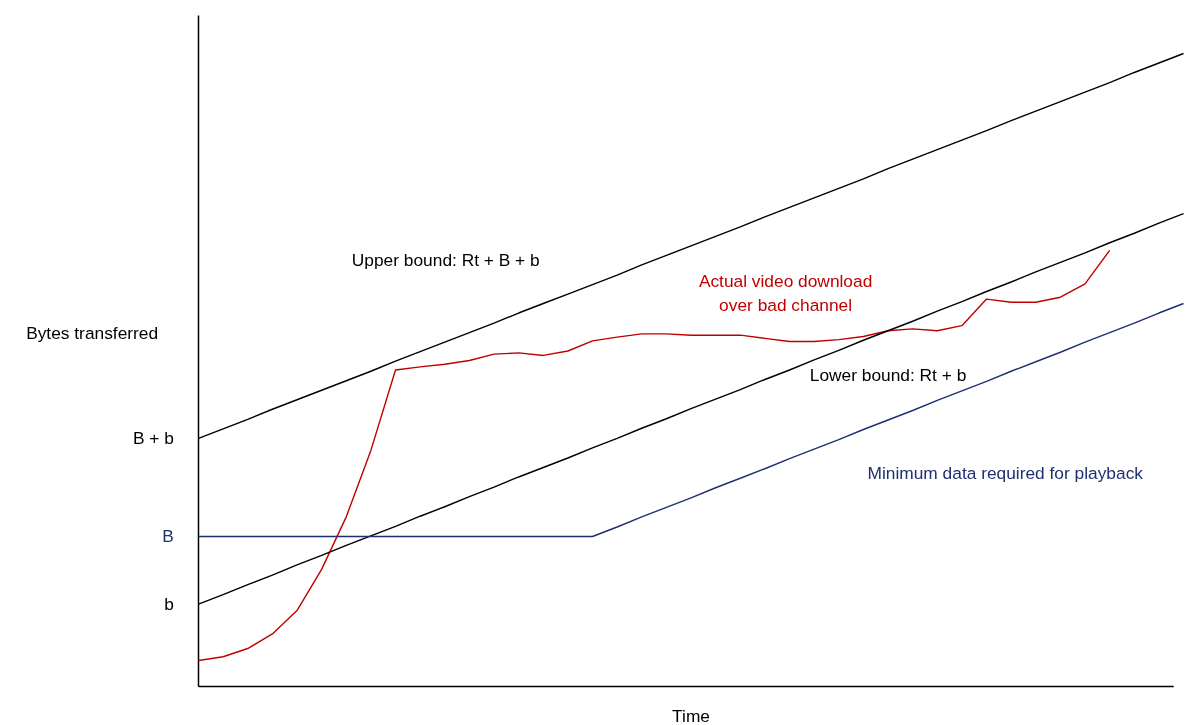  I want to click on text: b, so click(169, 604).